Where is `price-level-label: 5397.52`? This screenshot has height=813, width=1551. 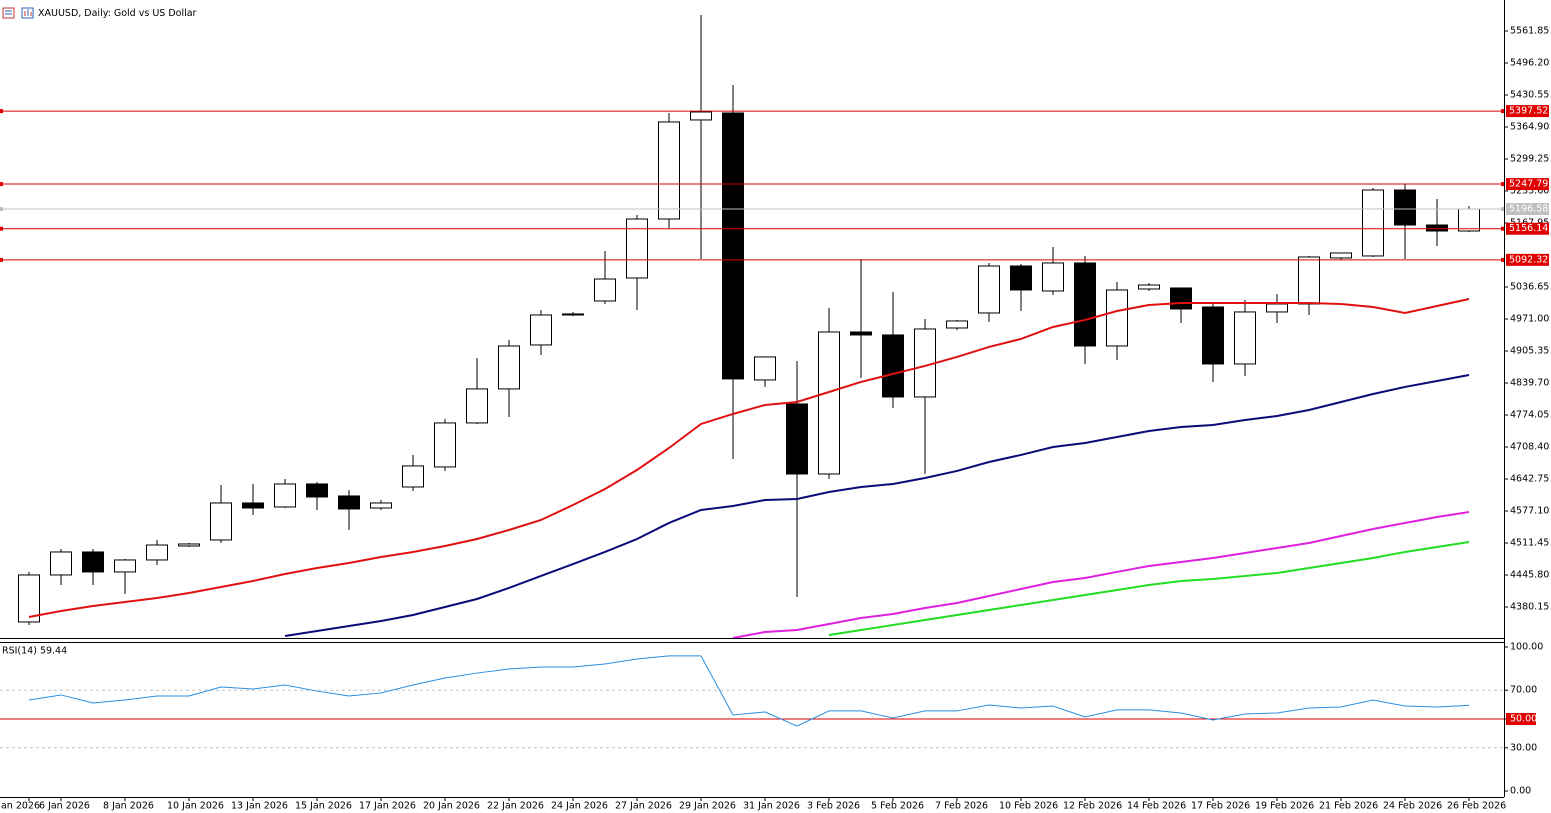
price-level-label: 5397.52 is located at coordinates (1528, 111).